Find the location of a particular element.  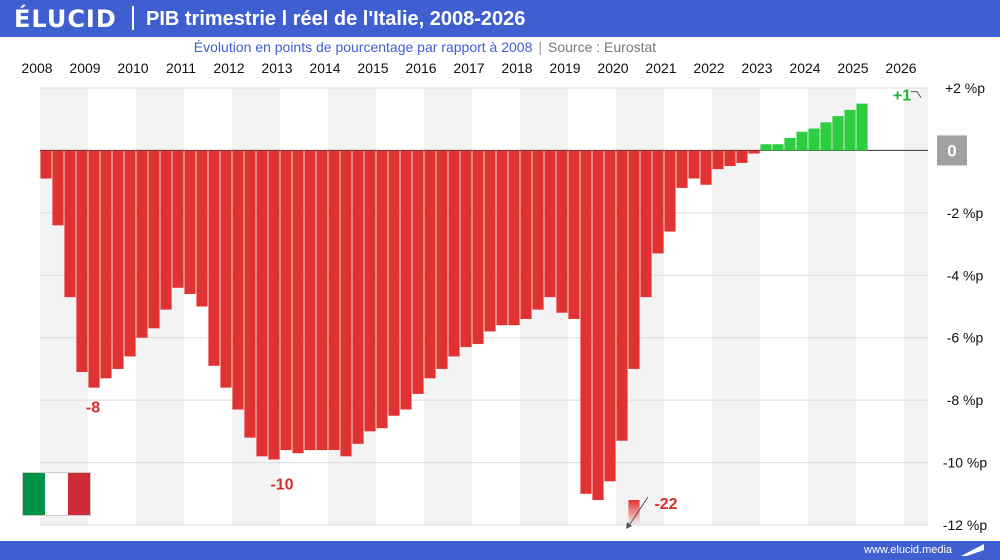

y-axis-labels: +2 %p 0 -2 %p -4 %p -6 %p -8 %p -10 %p -12 %p is located at coordinates (962, 306).